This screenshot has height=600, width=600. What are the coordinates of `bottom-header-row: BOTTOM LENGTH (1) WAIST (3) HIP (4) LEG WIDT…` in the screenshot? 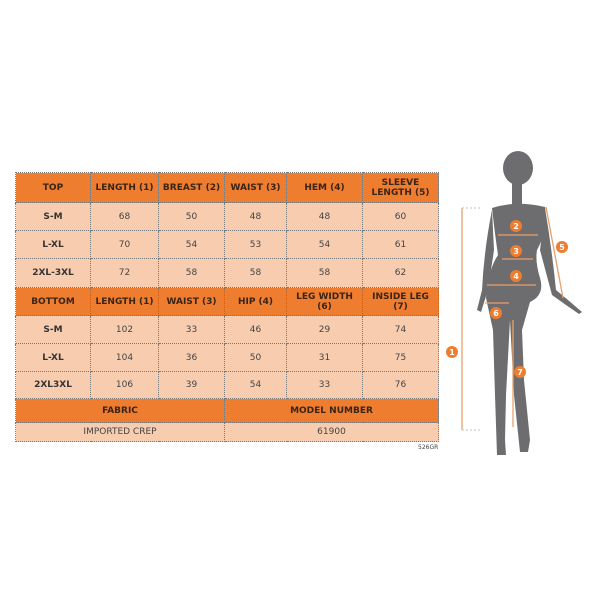 It's located at (227, 301).